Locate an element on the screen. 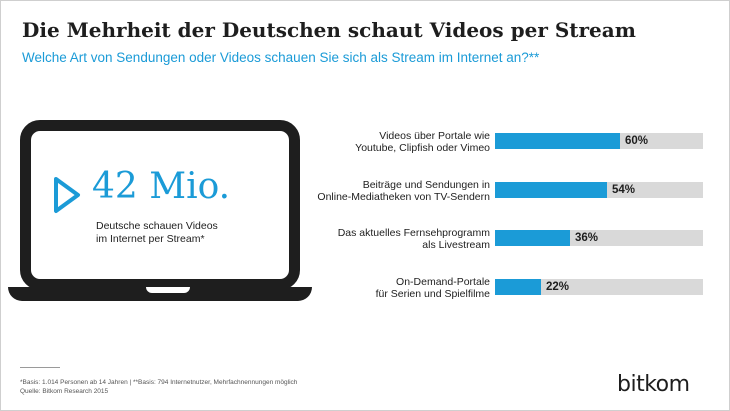  bar-category-line: für Serien und Spielfilme is located at coordinates (432, 293).